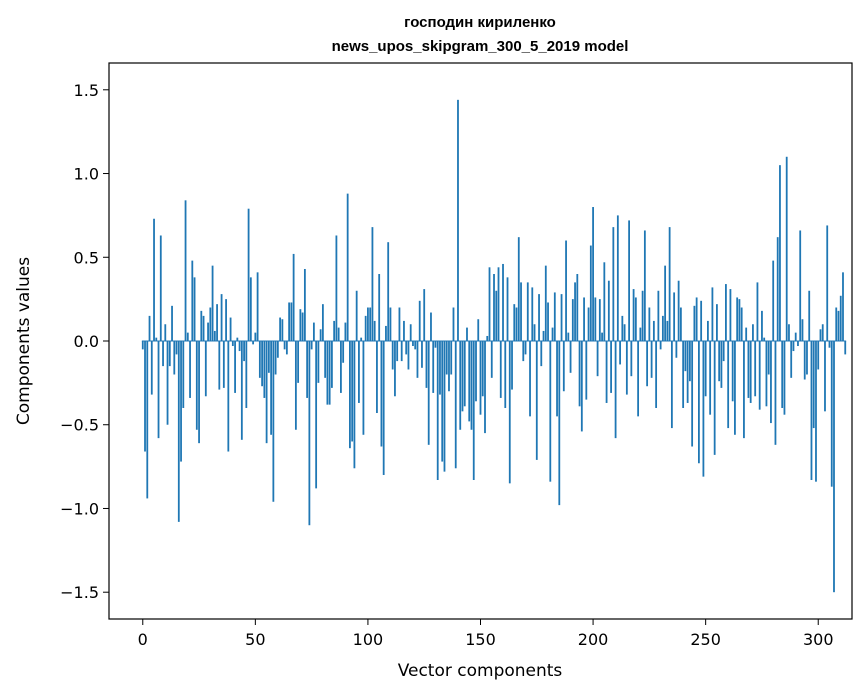  I want to click on y-tick-label: 0.0, so click(86, 341).